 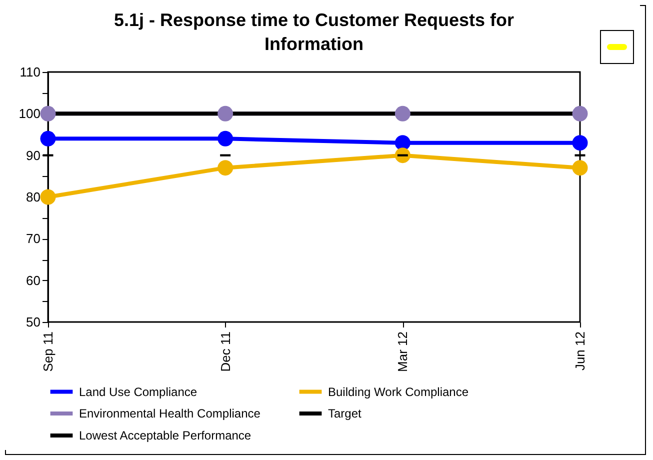 What do you see at coordinates (398, 391) in the screenshot?
I see `legend-label: Building Work Compliance` at bounding box center [398, 391].